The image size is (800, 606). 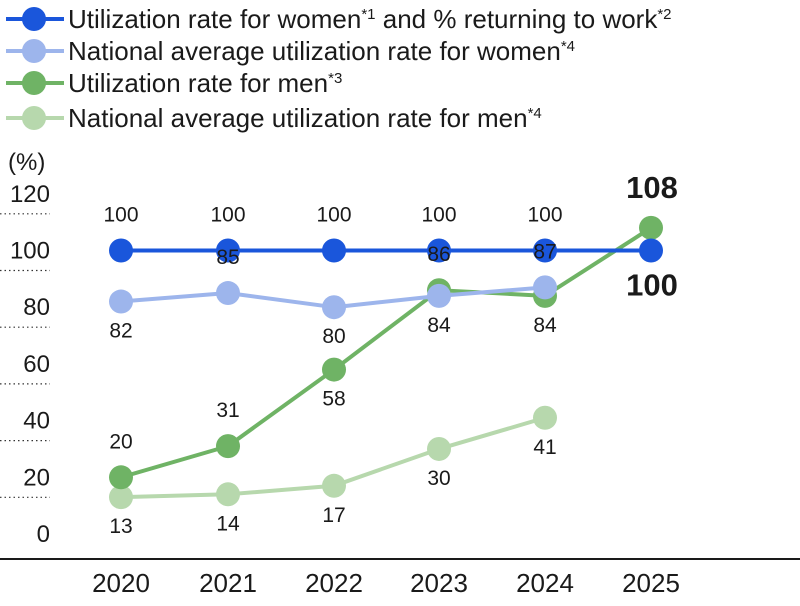 I want to click on data-label: 82, so click(x=120, y=331).